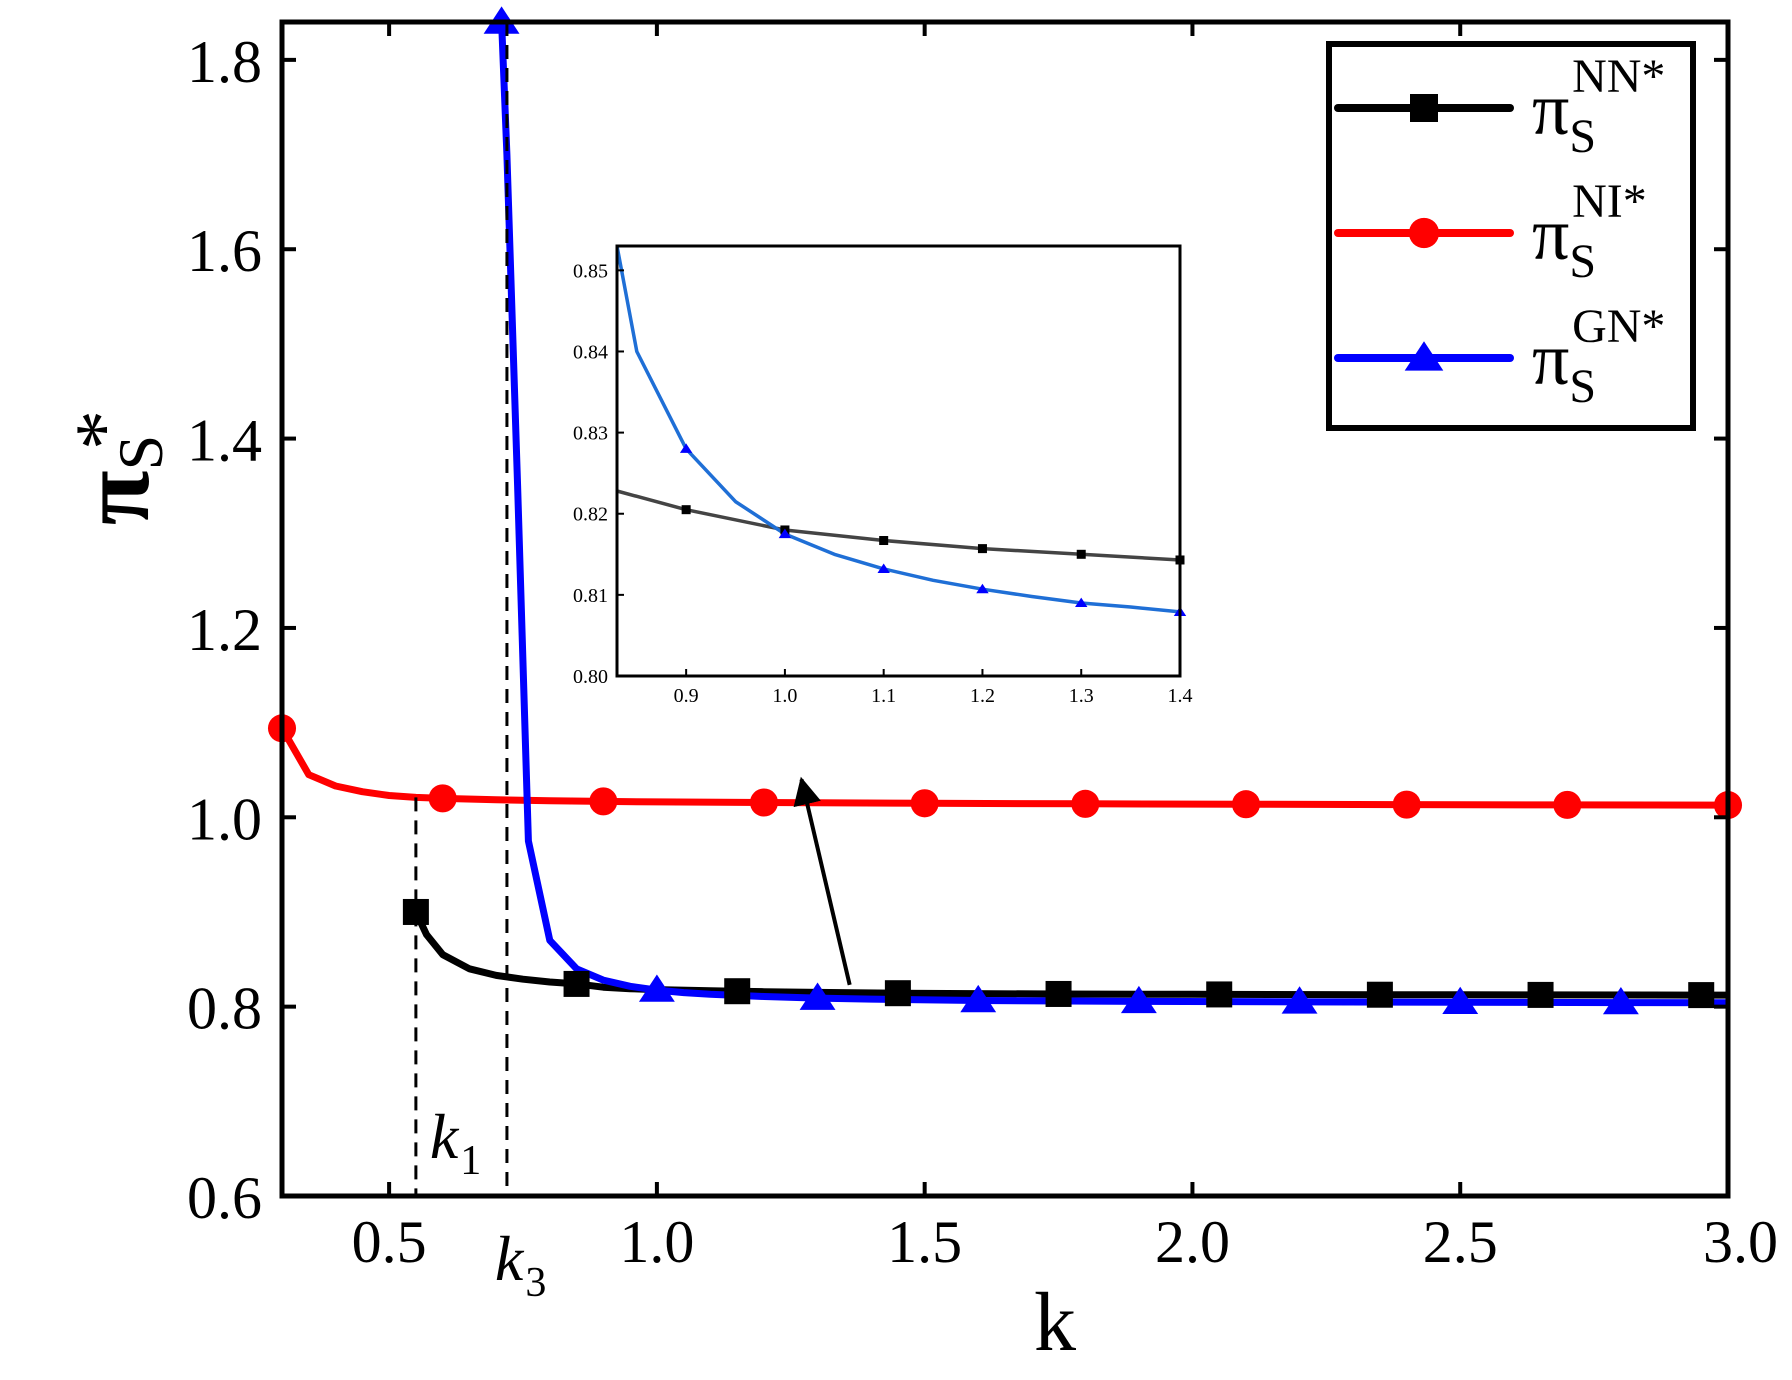  I want to click on inset-x-tick-label: 1.3, so click(1081, 696).